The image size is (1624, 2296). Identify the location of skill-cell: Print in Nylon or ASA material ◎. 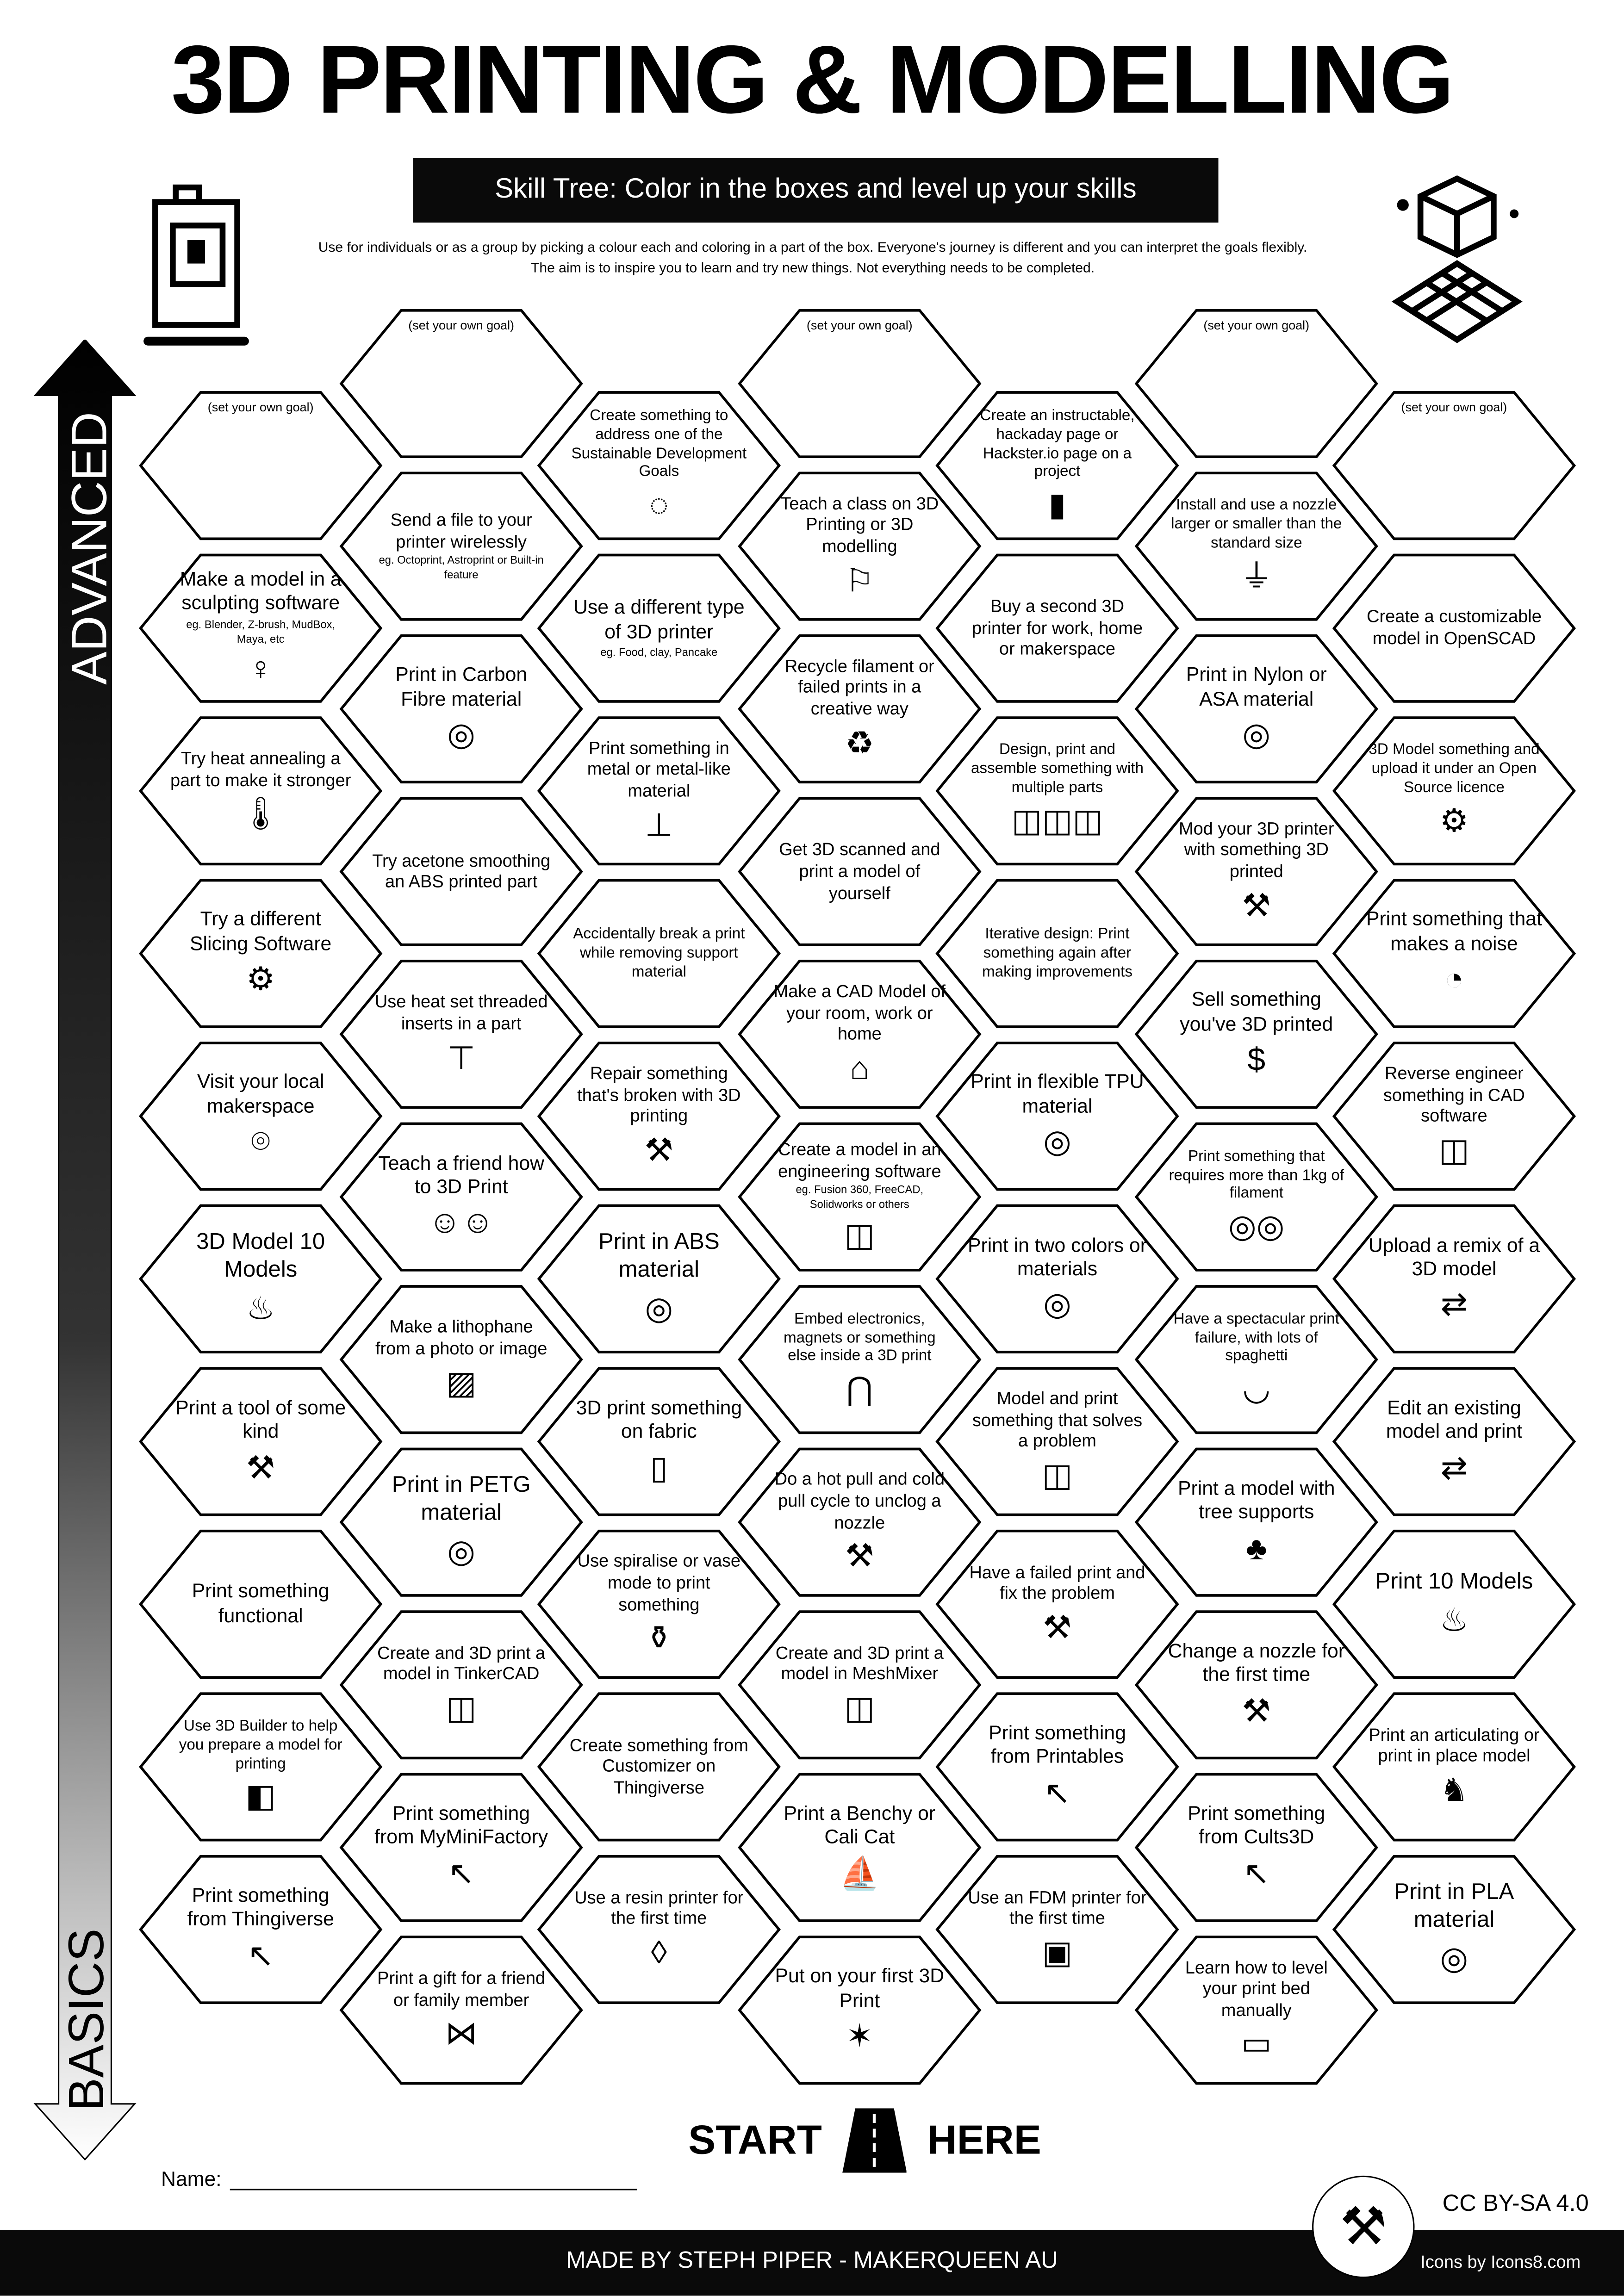
(1256, 709).